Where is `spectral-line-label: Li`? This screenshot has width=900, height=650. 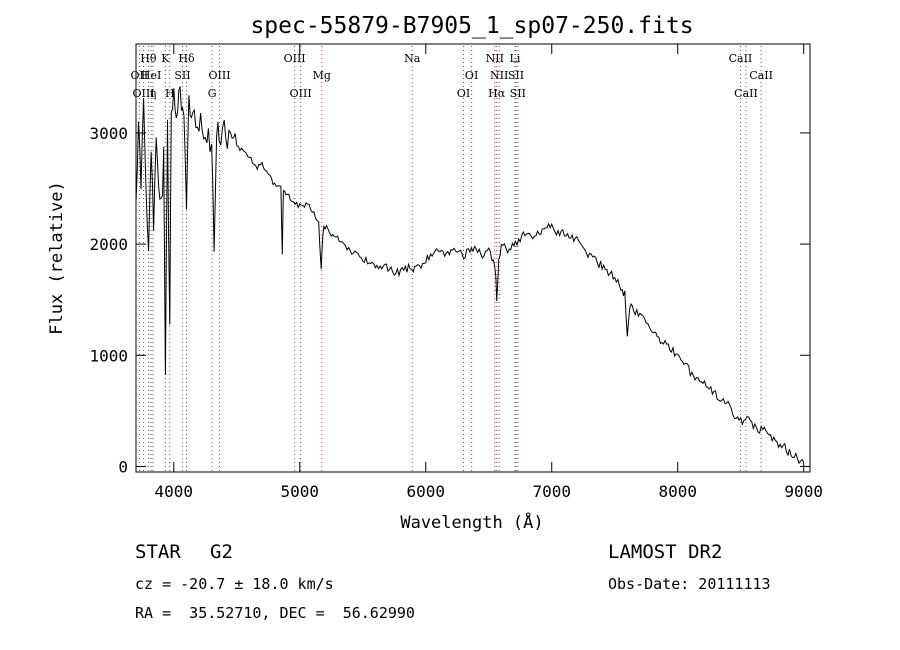
spectral-line-label: Li is located at coordinates (515, 58).